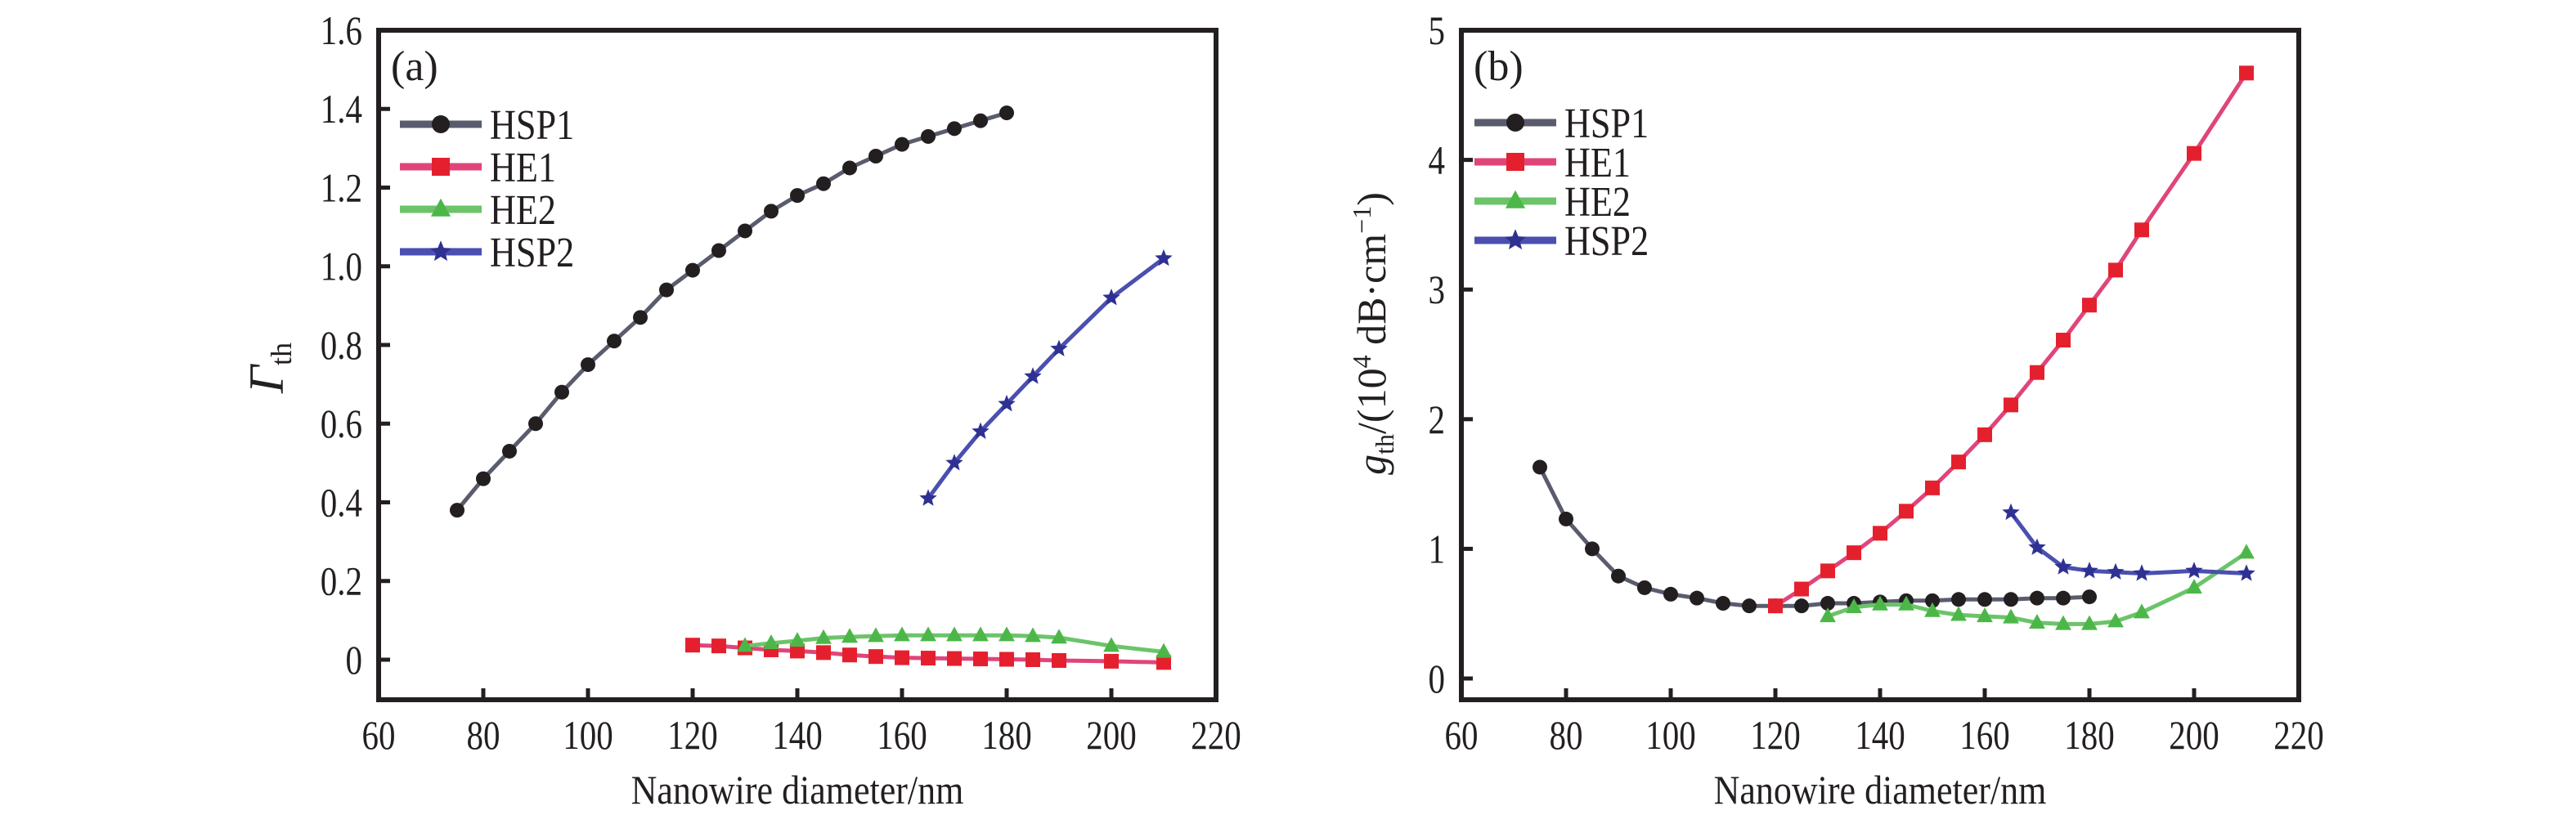 The width and height of the screenshot is (2576, 824). Describe the element at coordinates (1552, 163) in the screenshot. I see `legend-item-he1: HE1` at that location.